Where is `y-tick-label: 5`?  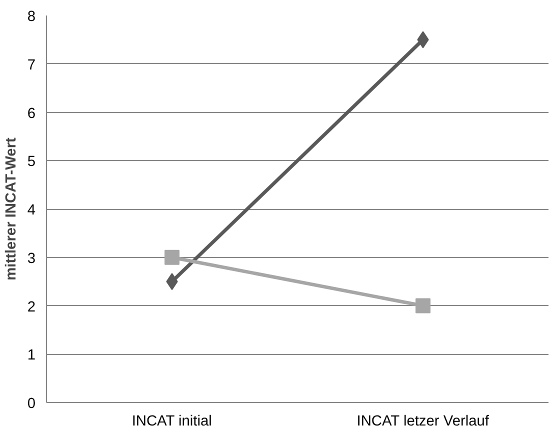 y-tick-label: 5 is located at coordinates (31, 162).